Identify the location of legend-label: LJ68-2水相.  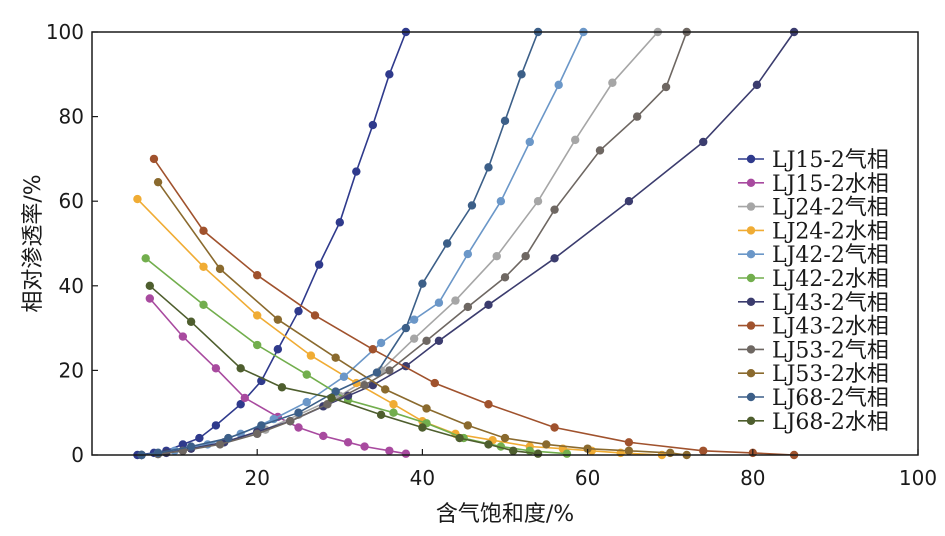
(830, 422).